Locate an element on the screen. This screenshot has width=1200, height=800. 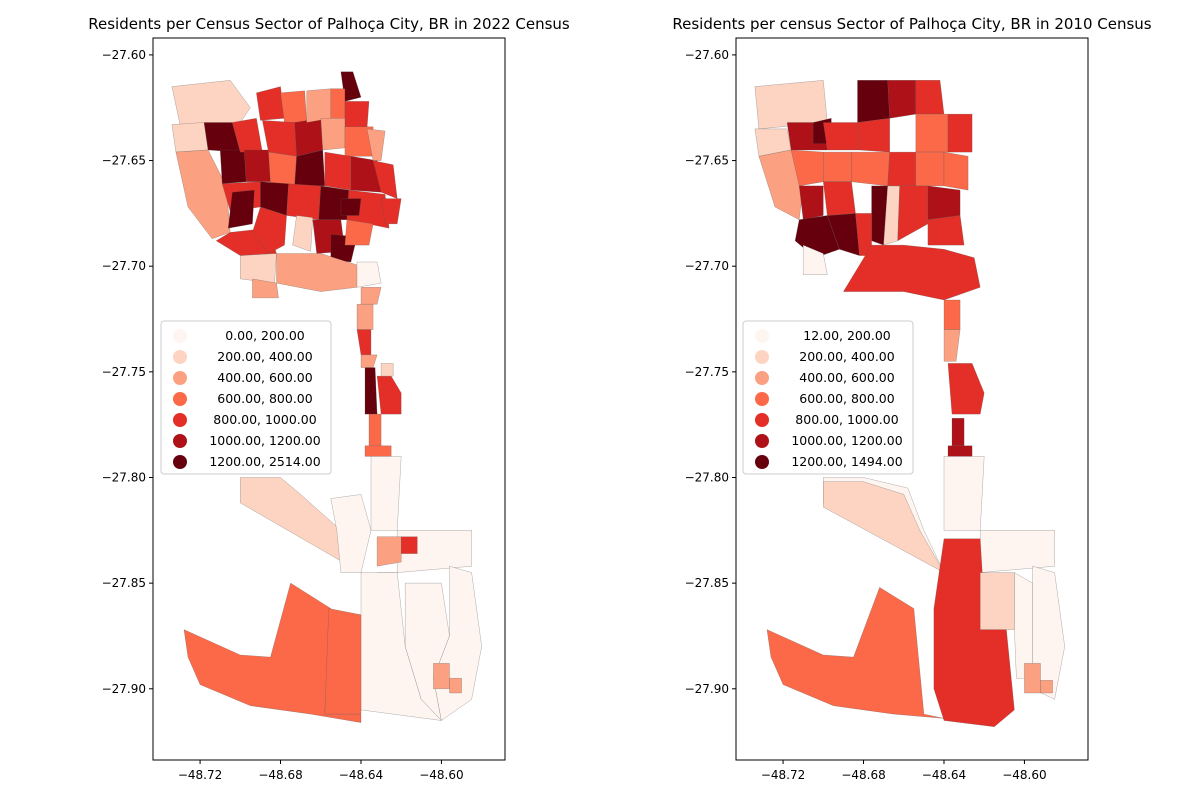
x-tick-label: −48.72 is located at coordinates (200, 775).